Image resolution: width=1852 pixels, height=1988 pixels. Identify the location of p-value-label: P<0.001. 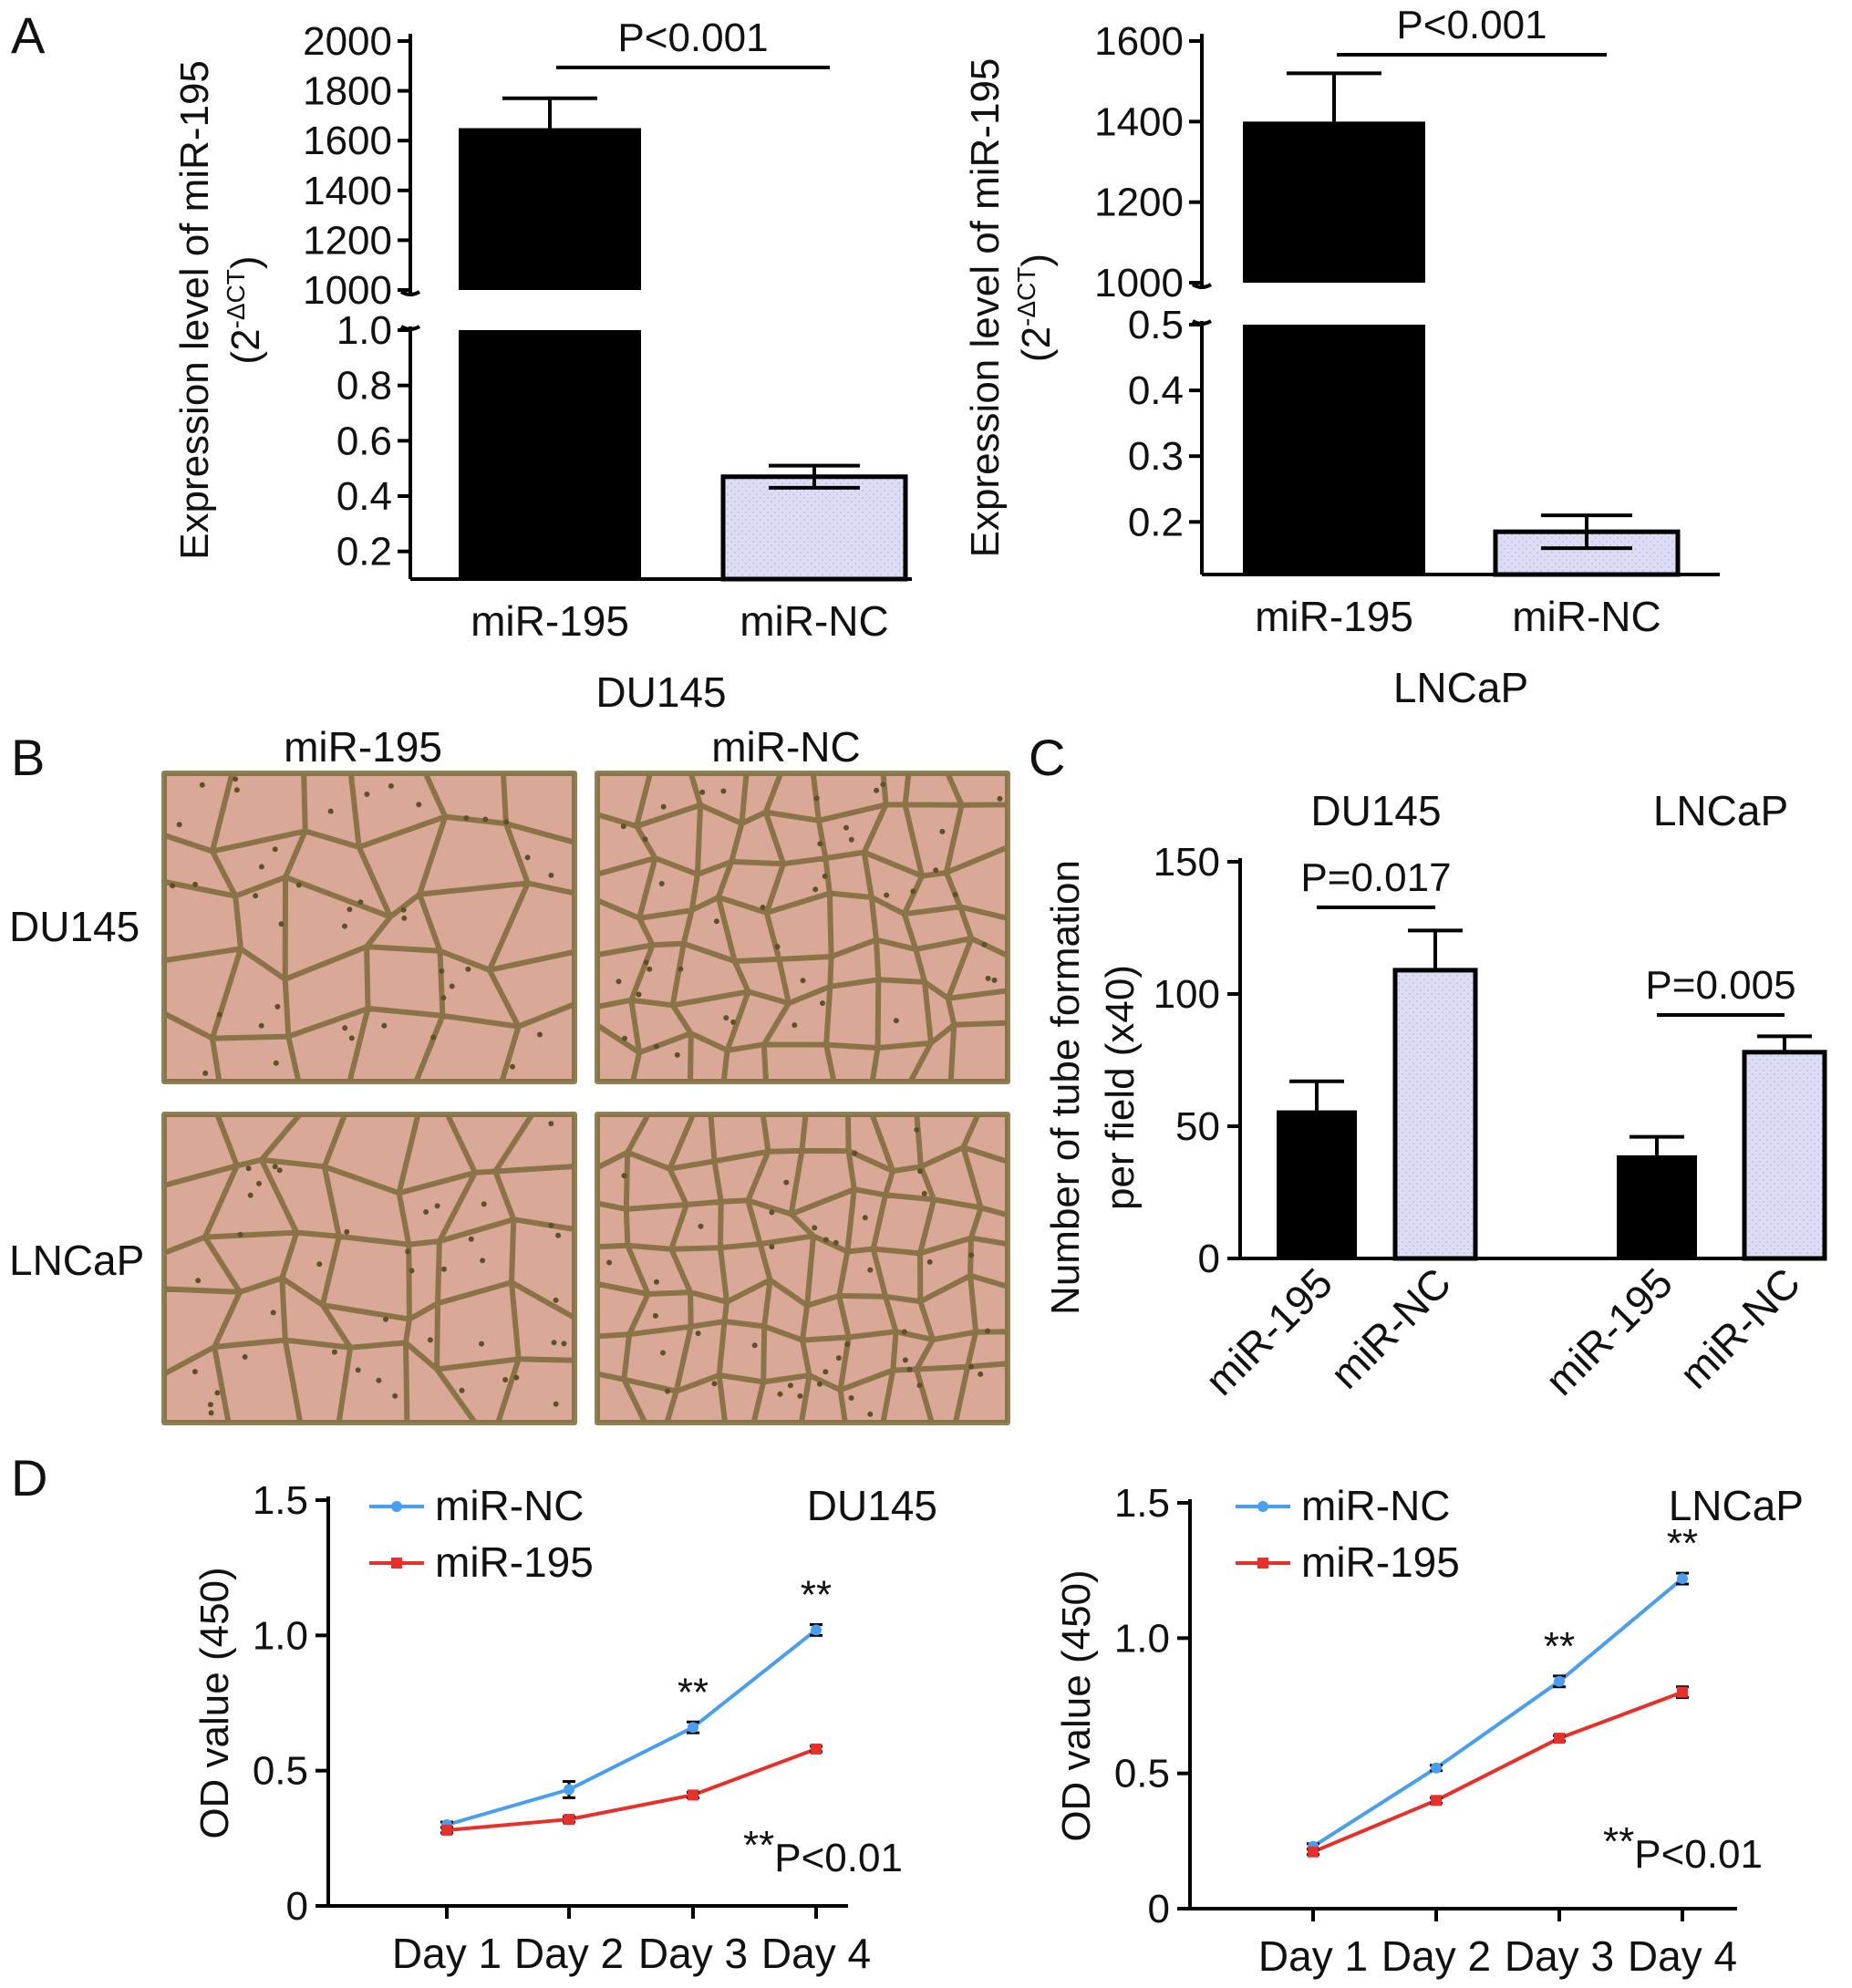
(1472, 25).